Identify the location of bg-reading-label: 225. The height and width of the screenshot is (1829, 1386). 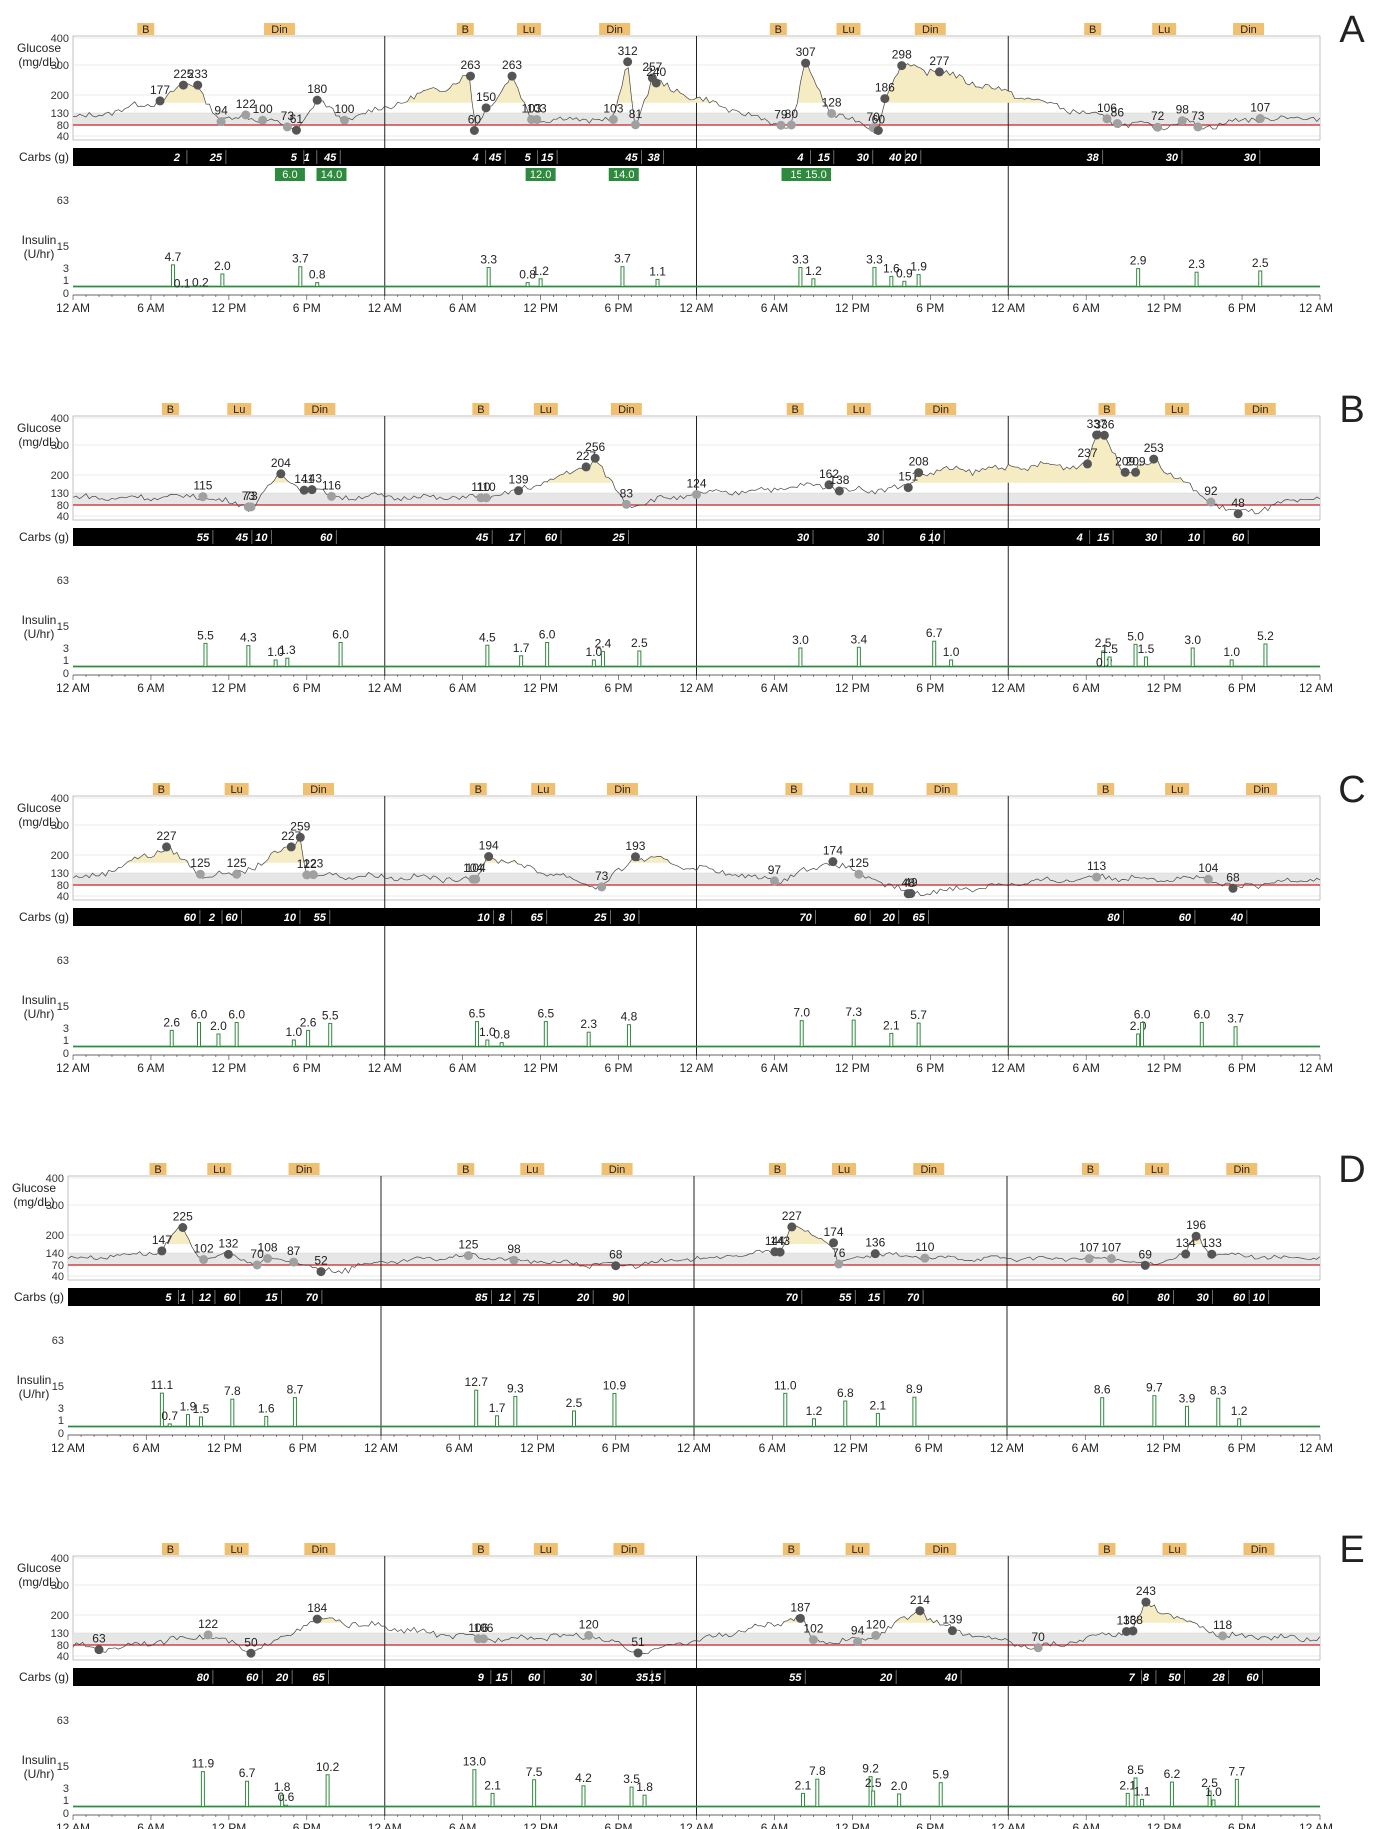
(183, 74).